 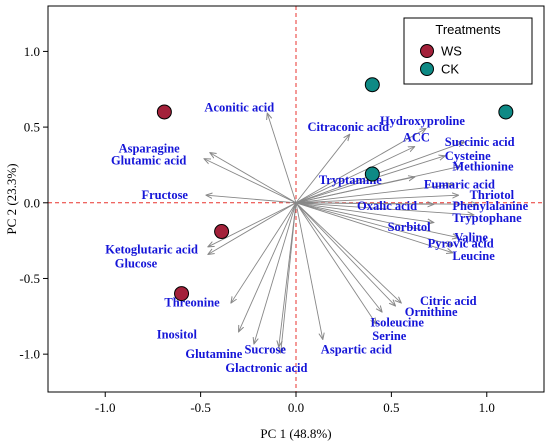 I want to click on x-tick-label: 0.5, so click(x=391, y=407).